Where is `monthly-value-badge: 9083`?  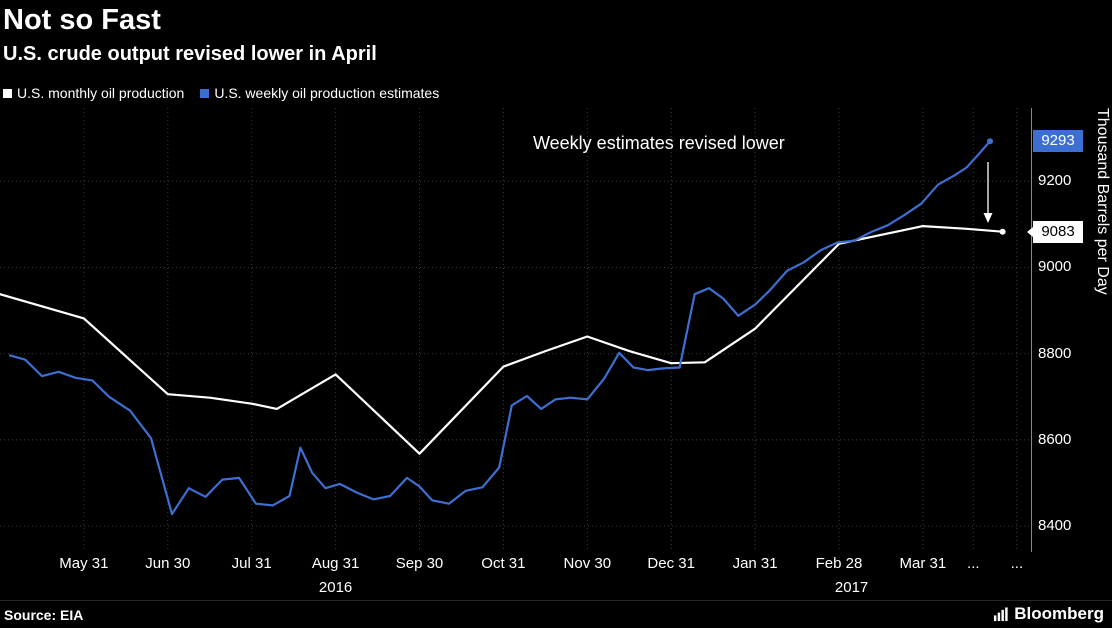 monthly-value-badge: 9083 is located at coordinates (1055, 231).